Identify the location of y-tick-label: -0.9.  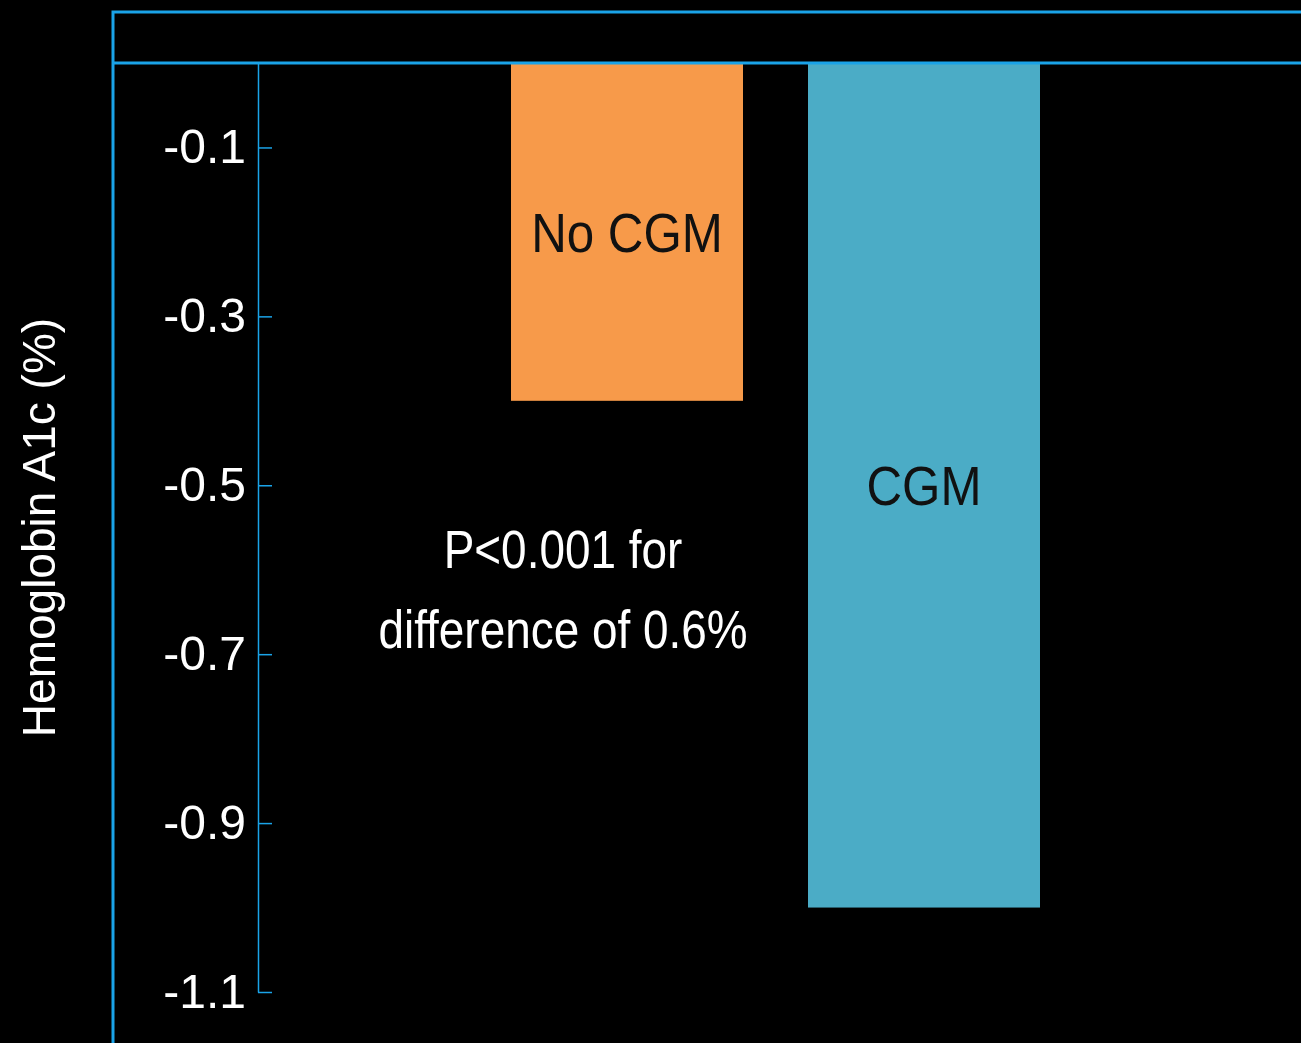
(204, 822).